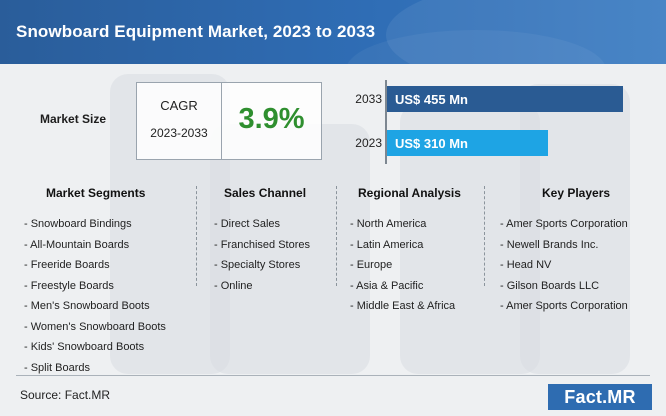 Image resolution: width=666 pixels, height=416 pixels. I want to click on list-item: - North America, so click(388, 224).